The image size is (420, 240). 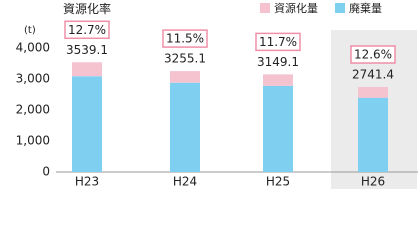 I want to click on unit-label: (t), so click(x=30, y=30).